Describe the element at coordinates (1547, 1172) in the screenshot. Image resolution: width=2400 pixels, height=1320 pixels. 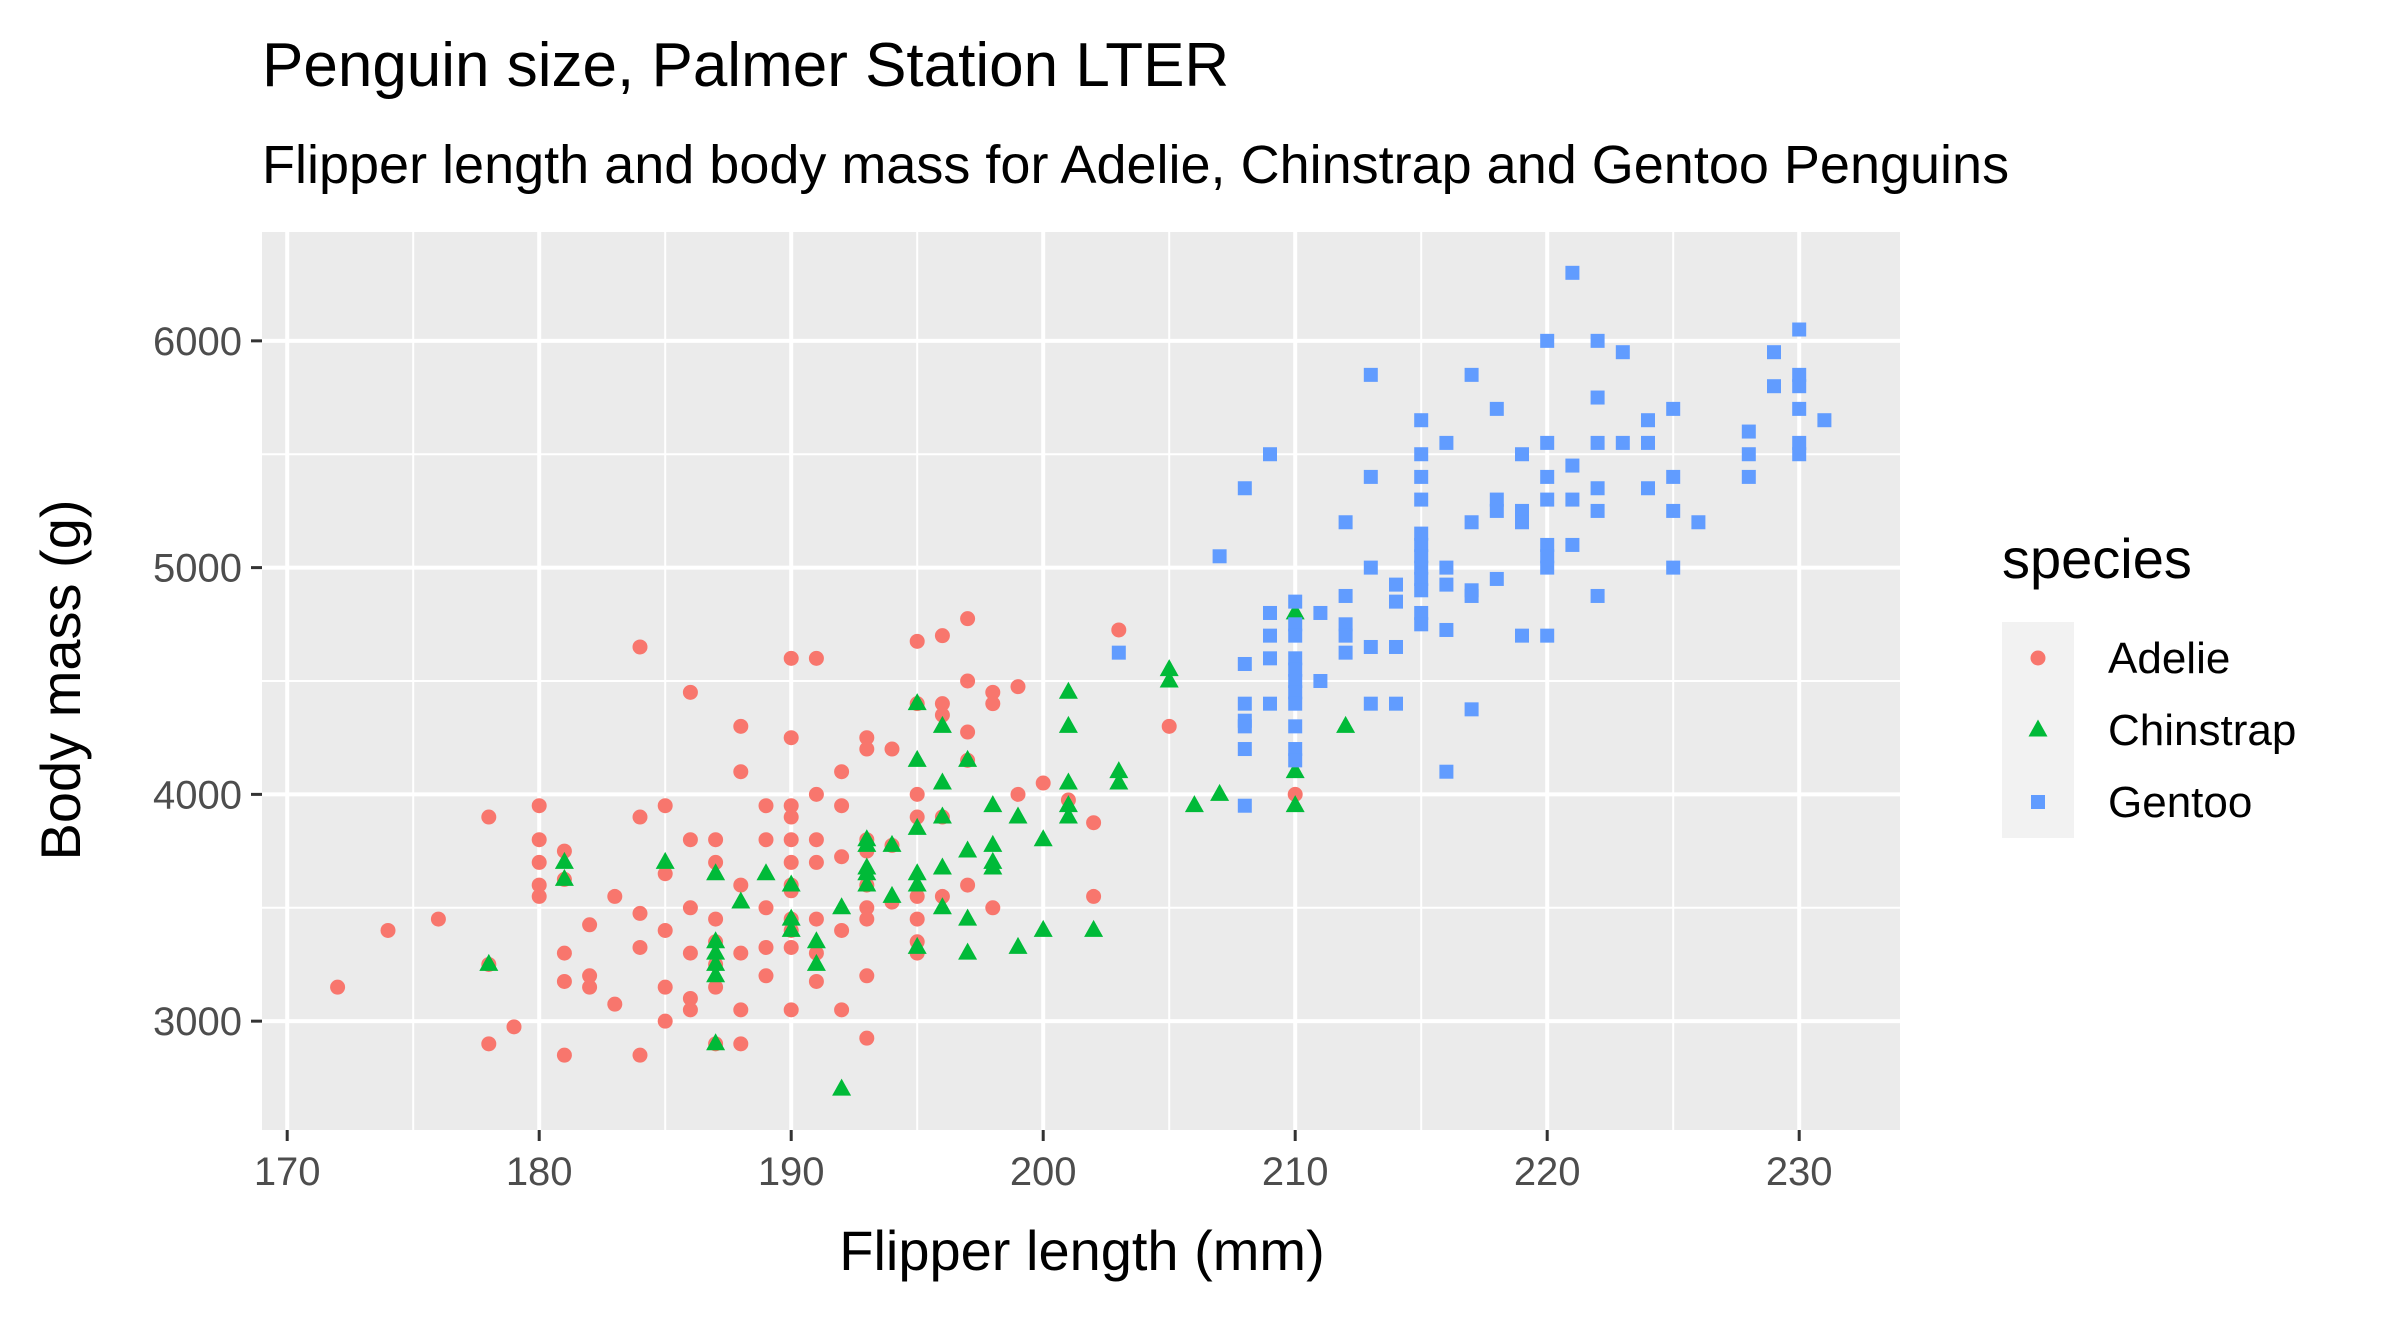
I see `x-tick-label: 220` at that location.